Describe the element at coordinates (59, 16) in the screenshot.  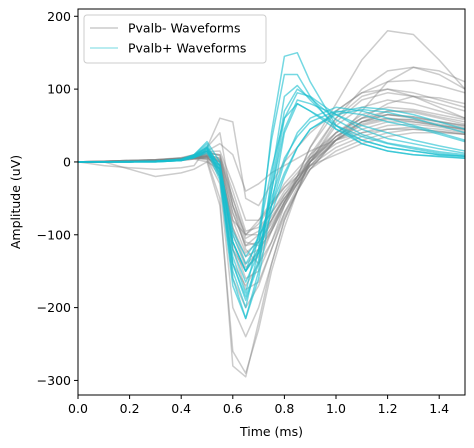
I see `y-tick-label: 200` at that location.